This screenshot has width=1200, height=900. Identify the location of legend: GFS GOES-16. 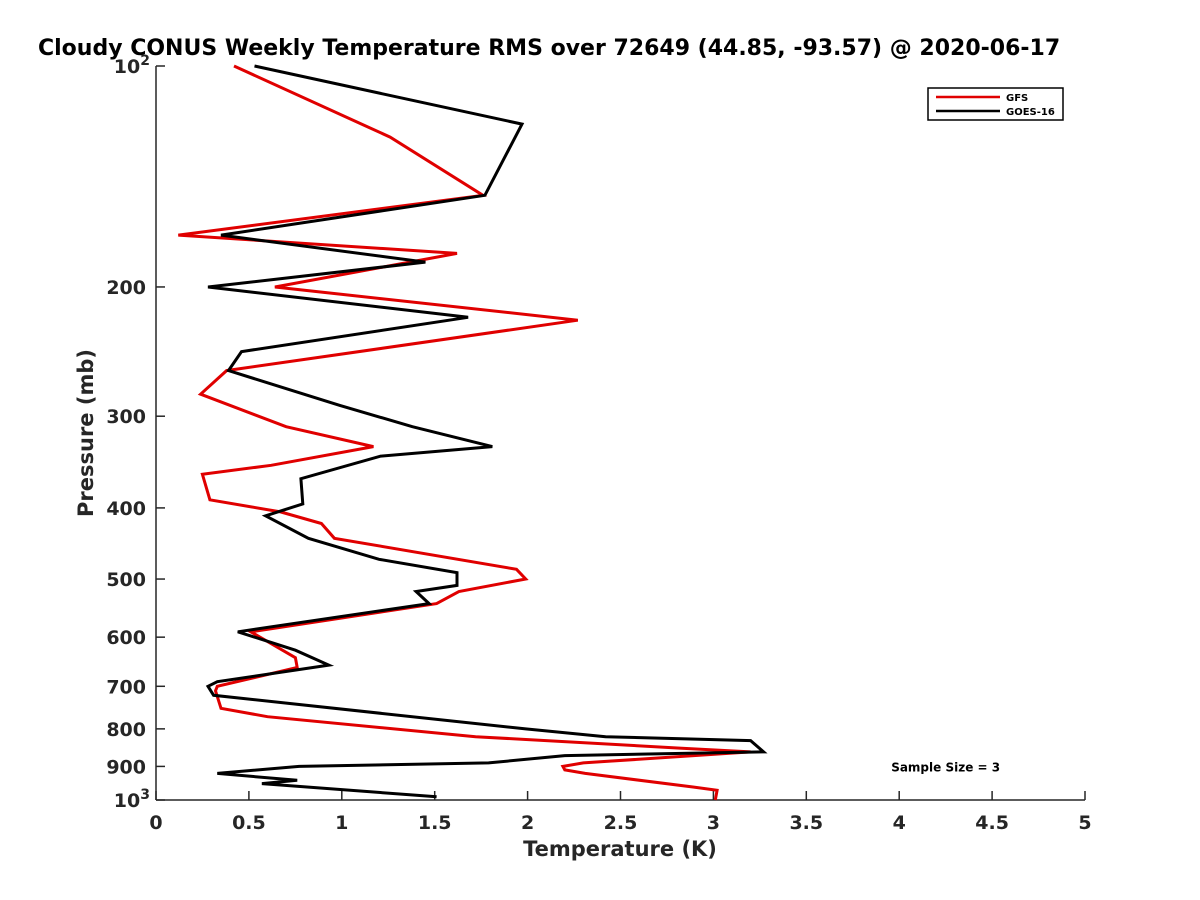
(995, 104).